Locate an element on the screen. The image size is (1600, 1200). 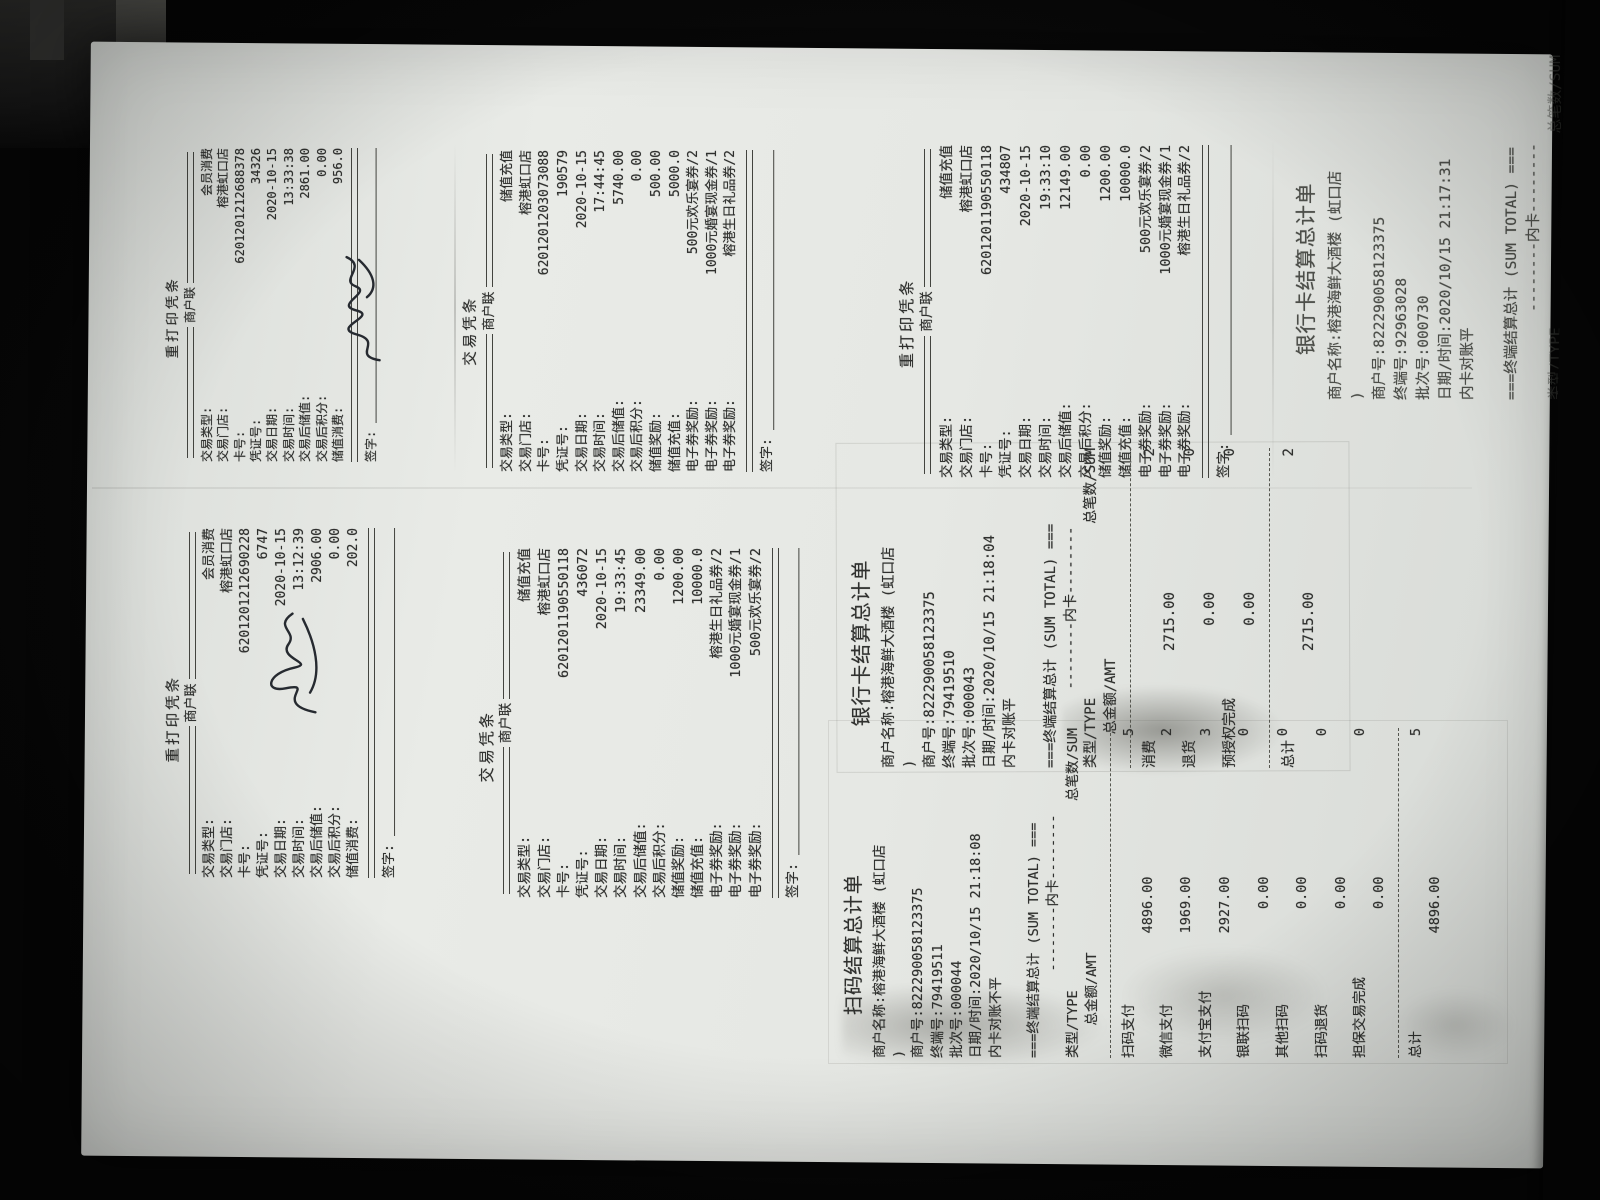
header-line: 终端号:79419510 is located at coordinates (949, 709).